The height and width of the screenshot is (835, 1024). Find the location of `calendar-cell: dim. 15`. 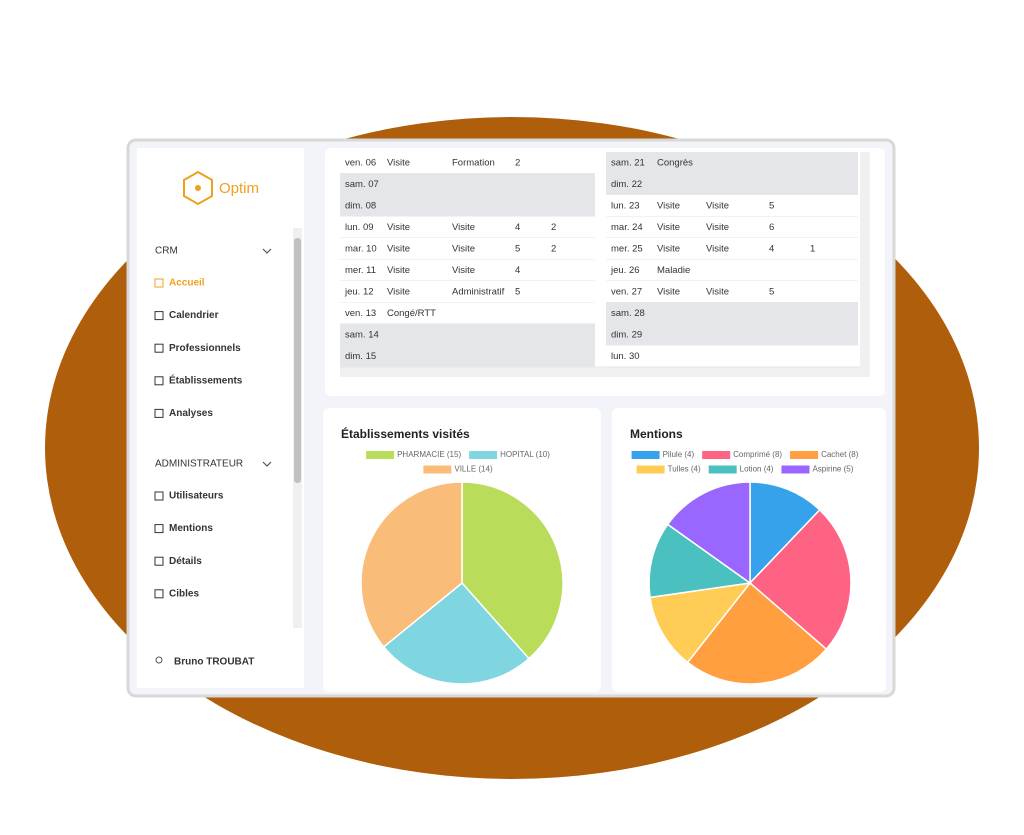

calendar-cell: dim. 15 is located at coordinates (360, 356).